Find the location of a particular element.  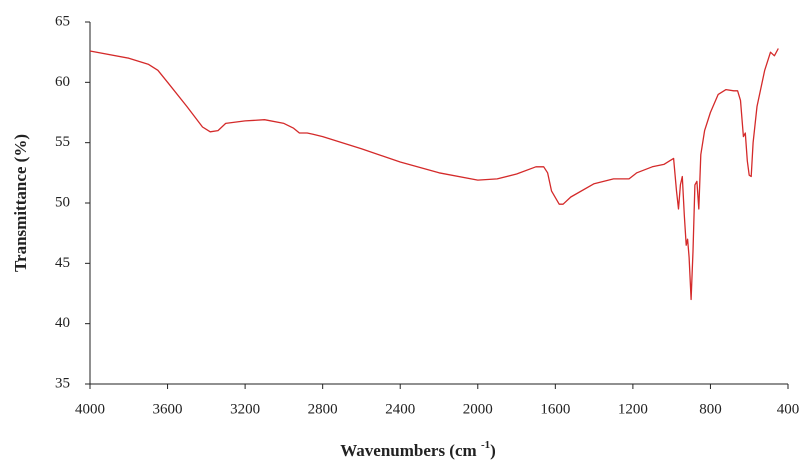

y-tick-label: 65 is located at coordinates (62, 21).